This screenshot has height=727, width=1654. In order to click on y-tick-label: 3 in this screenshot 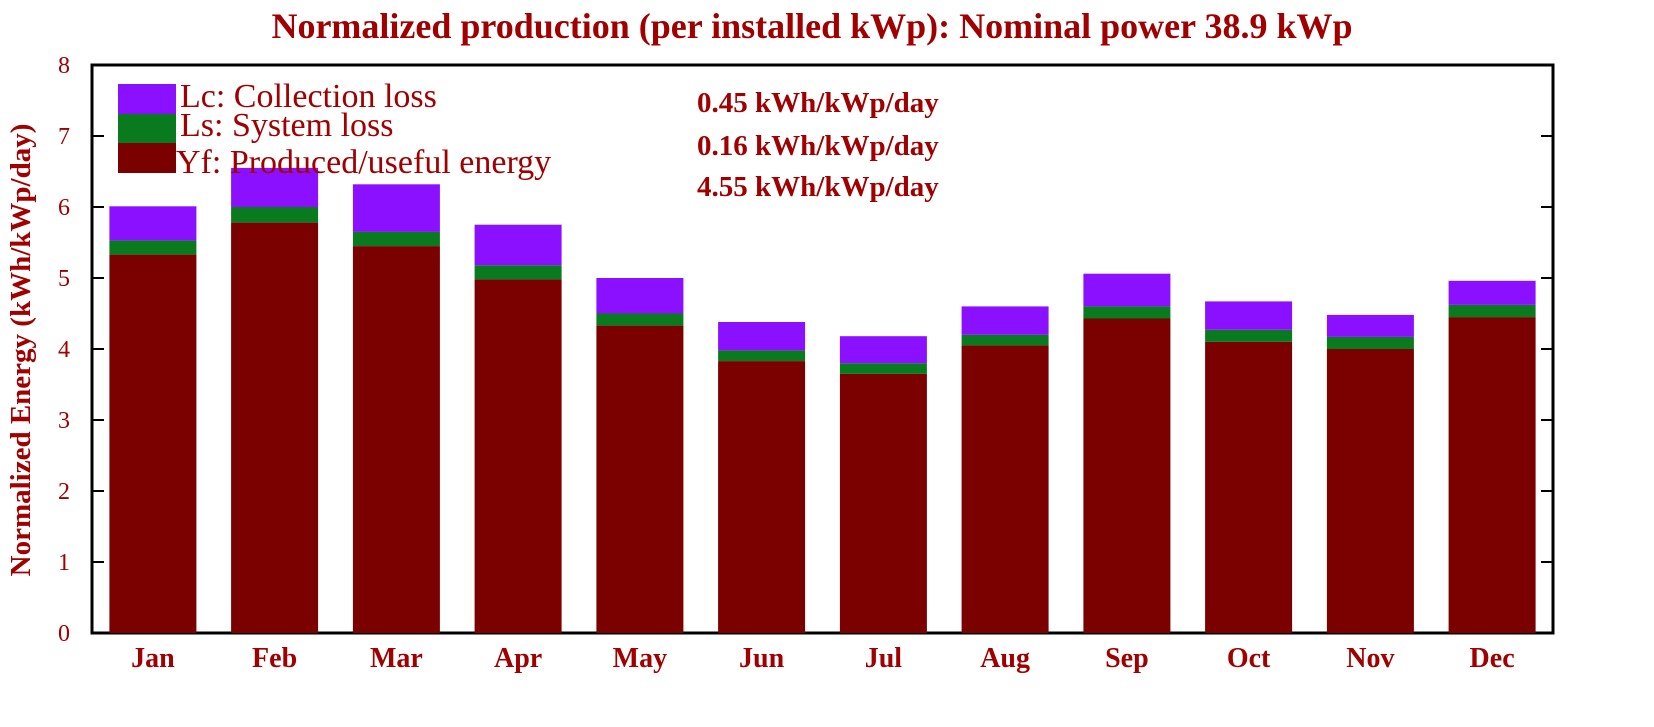, I will do `click(64, 421)`.